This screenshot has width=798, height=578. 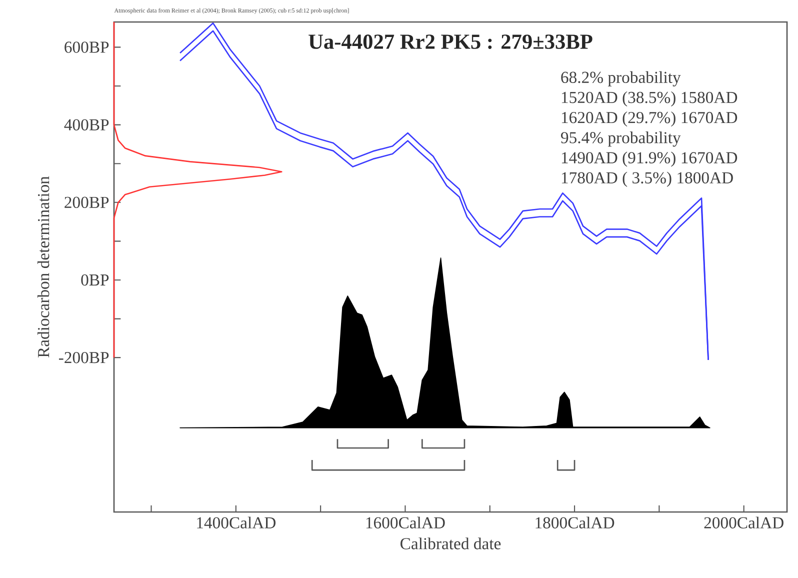 I want to click on x-tick-label: 1600CalAD, so click(x=405, y=522).